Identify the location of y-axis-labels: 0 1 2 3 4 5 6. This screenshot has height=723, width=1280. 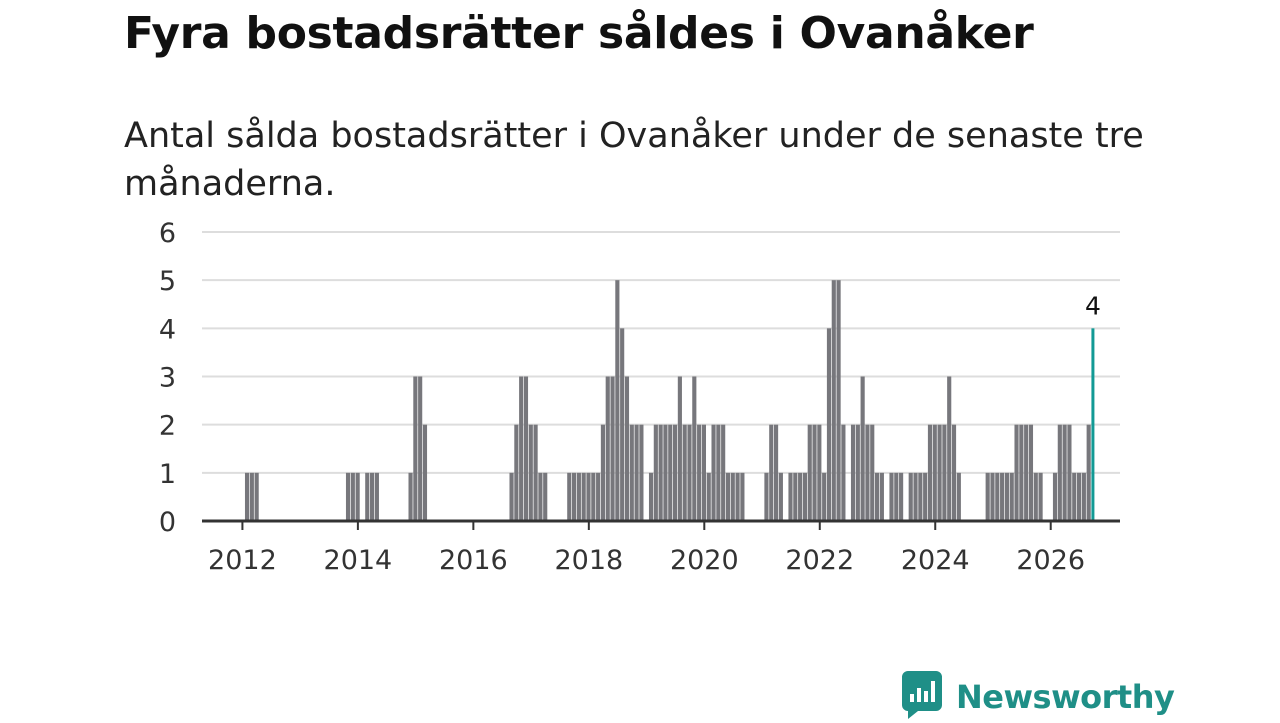
(167, 378).